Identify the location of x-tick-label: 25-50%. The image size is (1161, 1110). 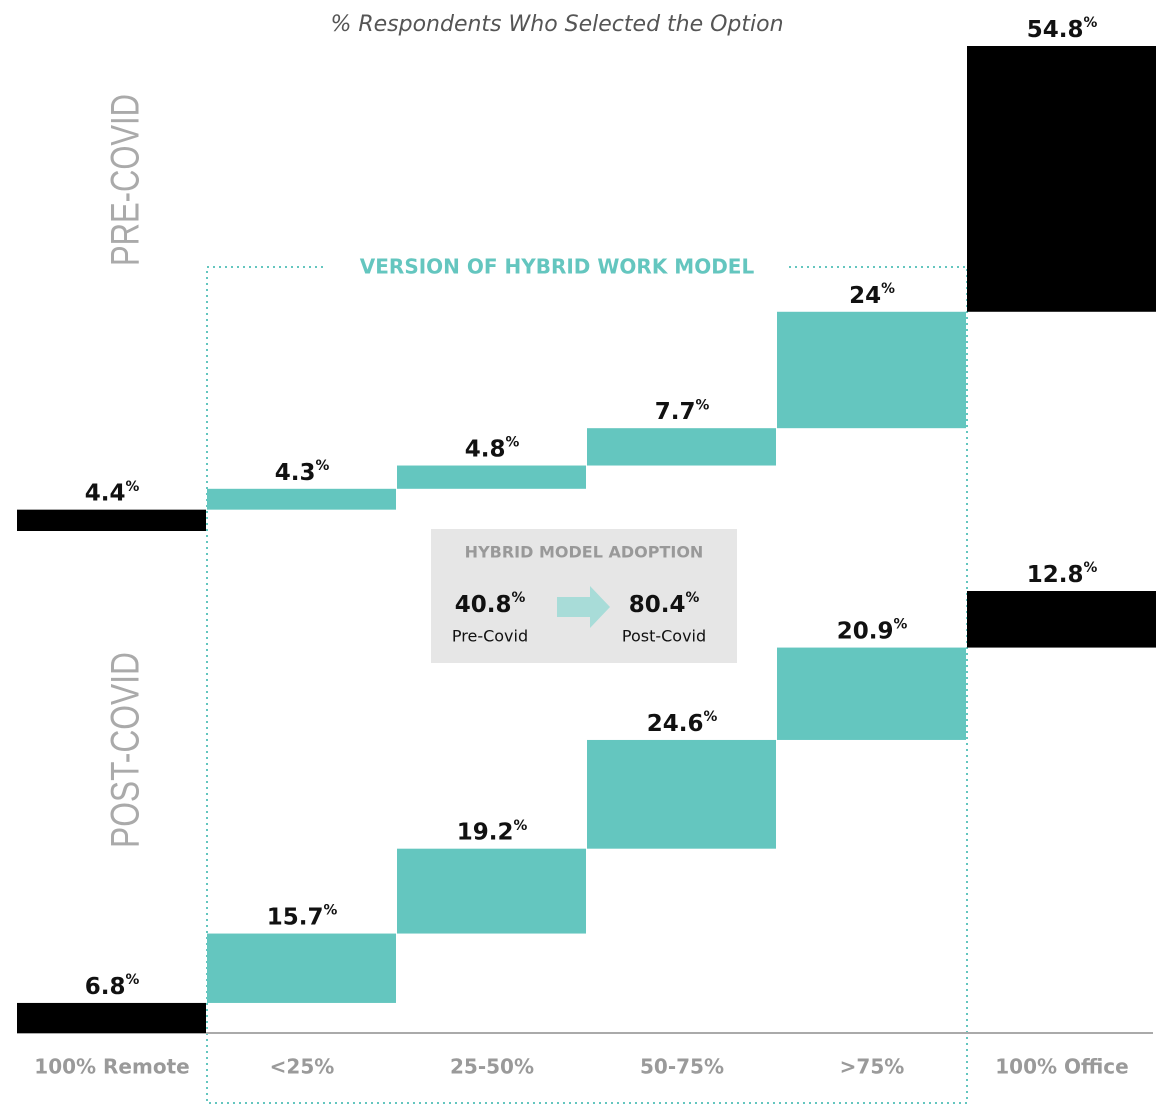
(492, 1067).